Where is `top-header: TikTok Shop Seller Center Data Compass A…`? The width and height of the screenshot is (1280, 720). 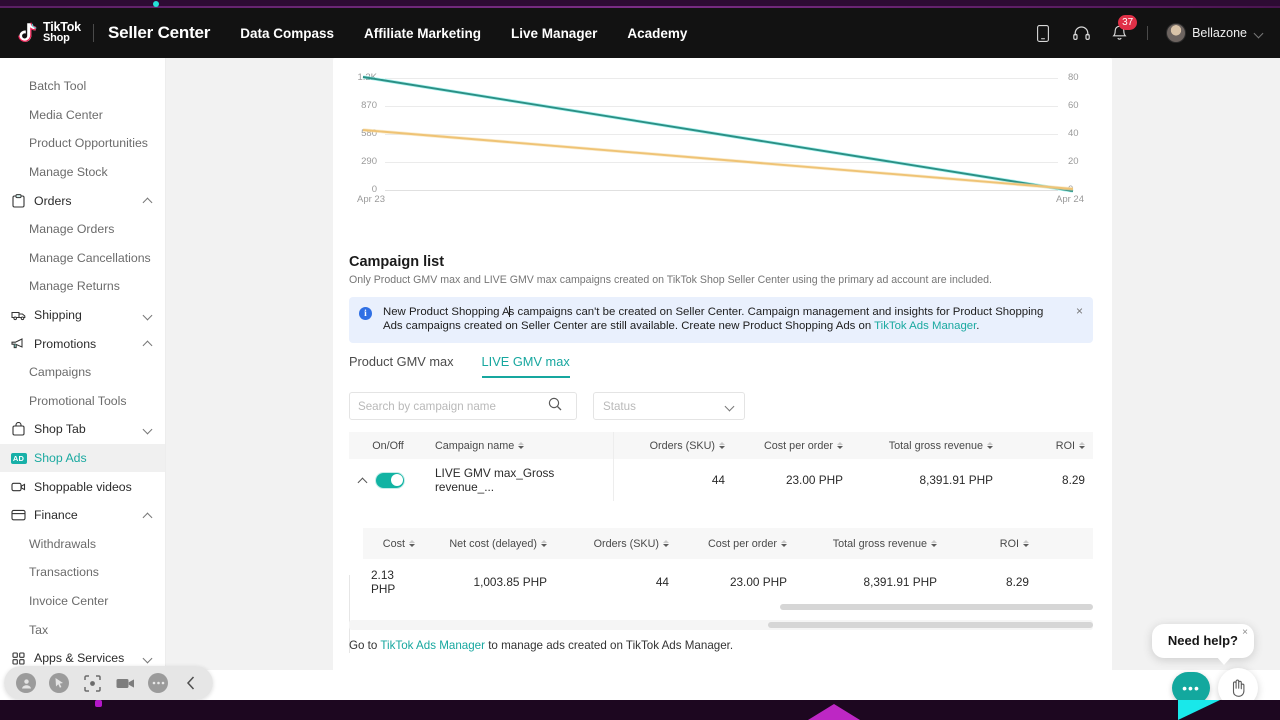
top-header: TikTok Shop Seller Center Data Compass A… is located at coordinates (640, 33).